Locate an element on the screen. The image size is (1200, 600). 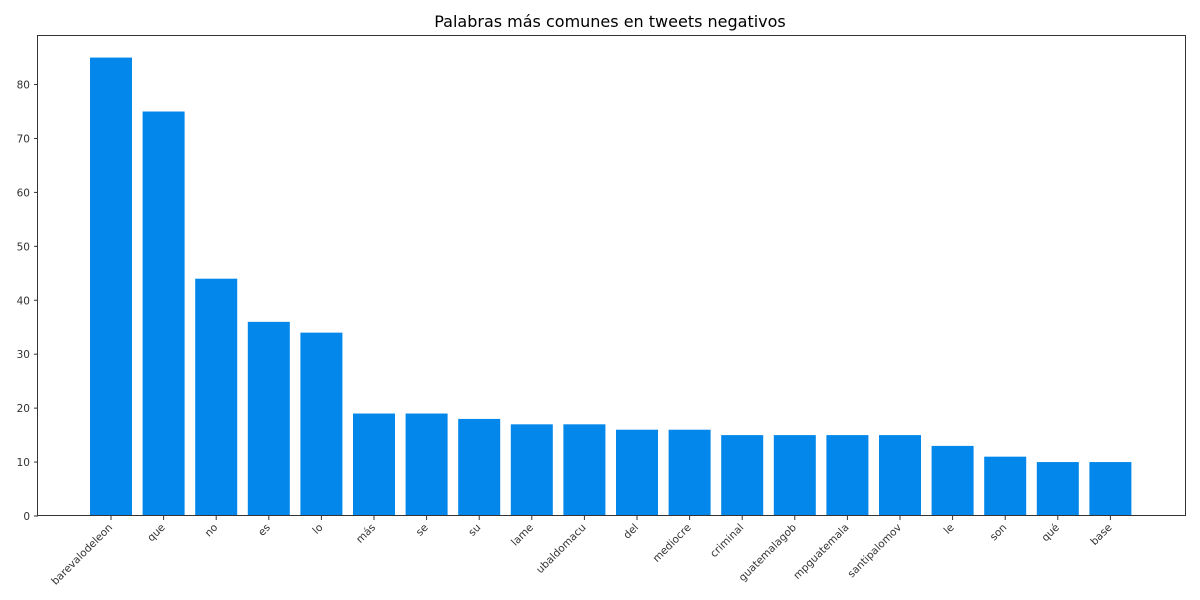
bar-mpguatemala is located at coordinates (847, 475).